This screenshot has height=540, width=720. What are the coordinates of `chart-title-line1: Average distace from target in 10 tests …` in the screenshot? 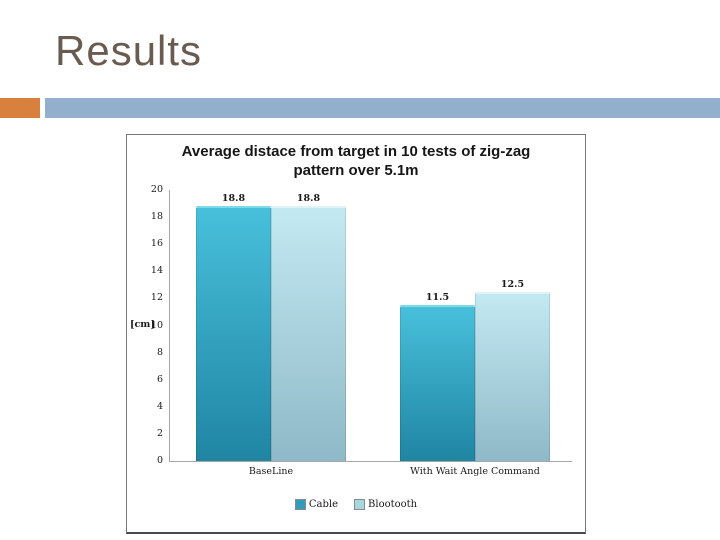 It's located at (356, 151).